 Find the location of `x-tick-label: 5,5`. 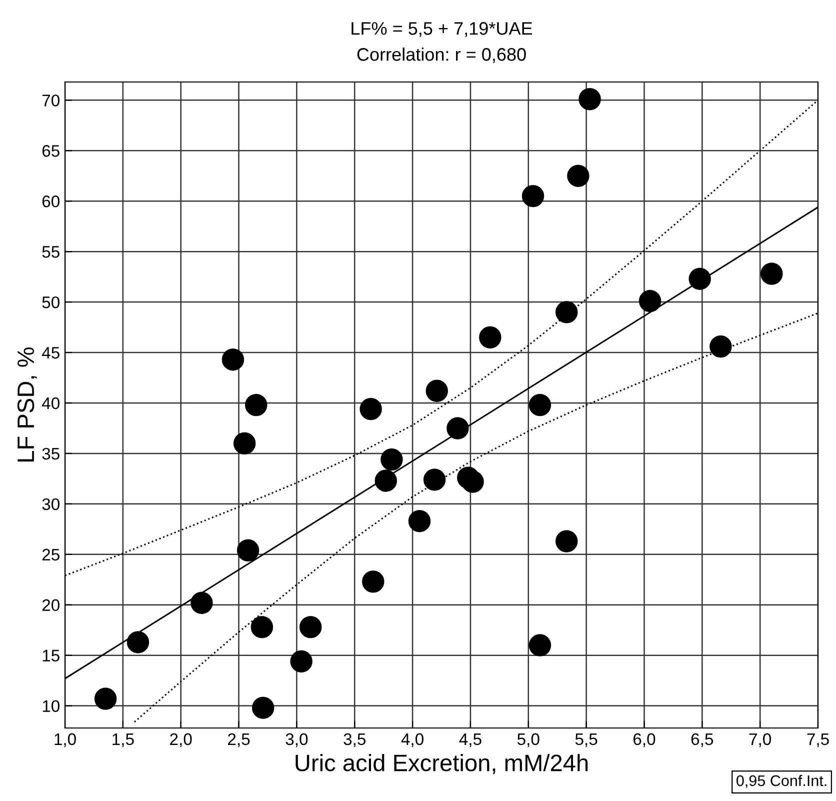

x-tick-label: 5,5 is located at coordinates (586, 740).